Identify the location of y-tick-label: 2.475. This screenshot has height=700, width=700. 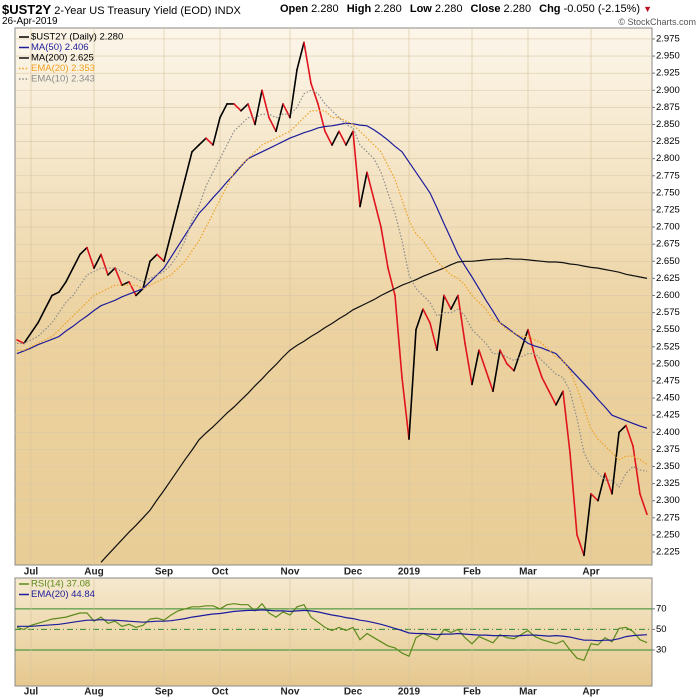
(668, 380).